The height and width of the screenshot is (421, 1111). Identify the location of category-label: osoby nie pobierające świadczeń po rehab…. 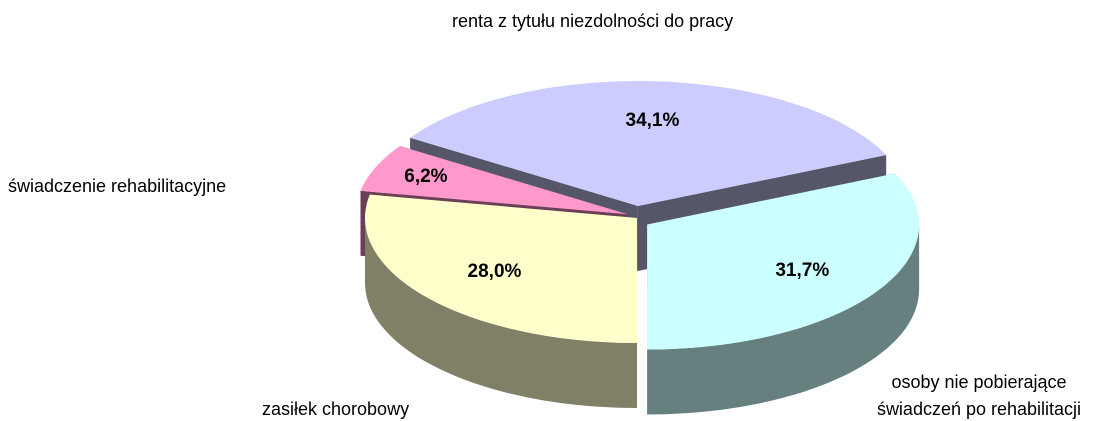
(979, 395).